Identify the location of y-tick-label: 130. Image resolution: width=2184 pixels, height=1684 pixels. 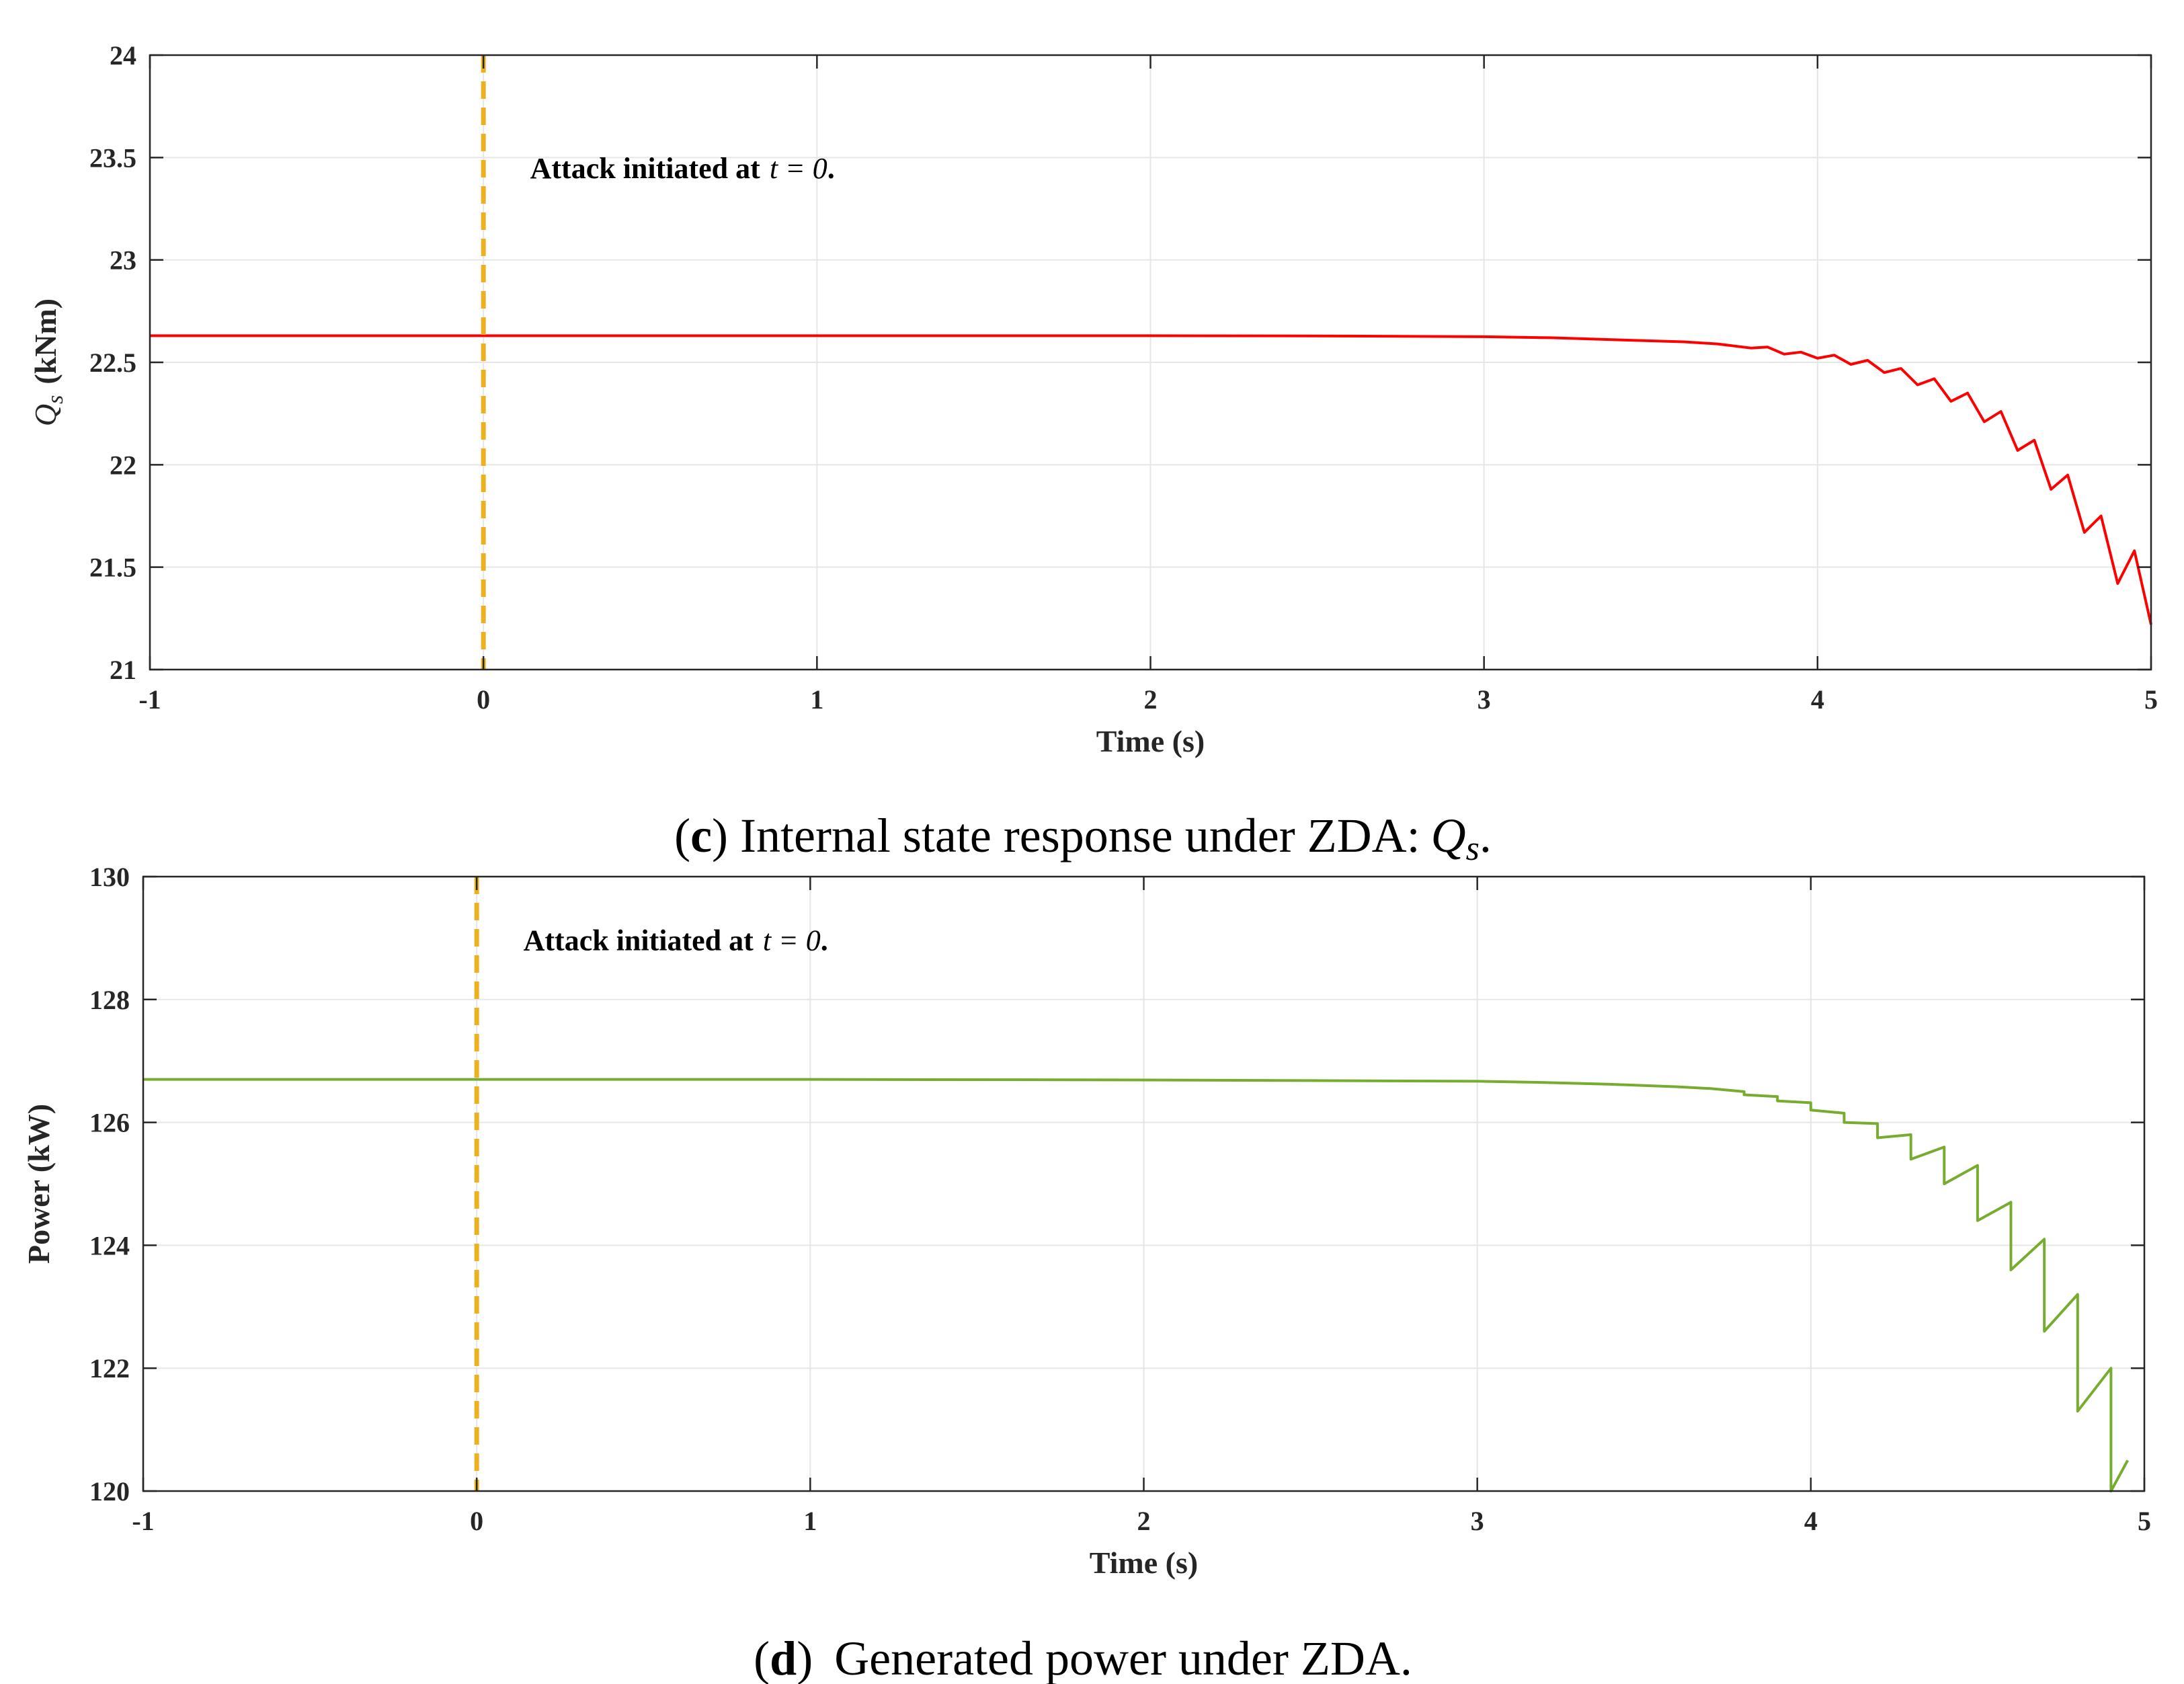
(109, 877).